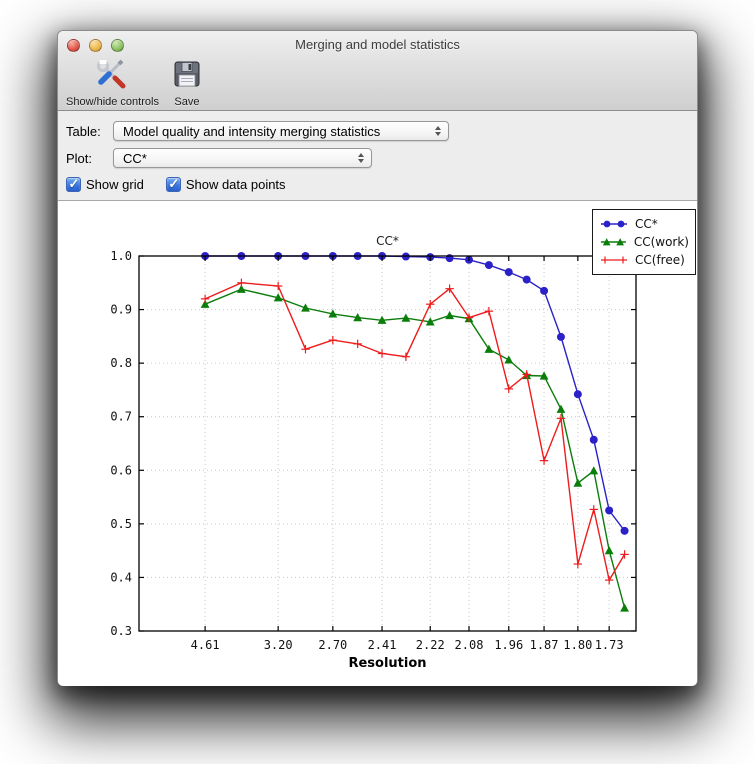  I want to click on svg-text: 2.08, so click(469, 645).